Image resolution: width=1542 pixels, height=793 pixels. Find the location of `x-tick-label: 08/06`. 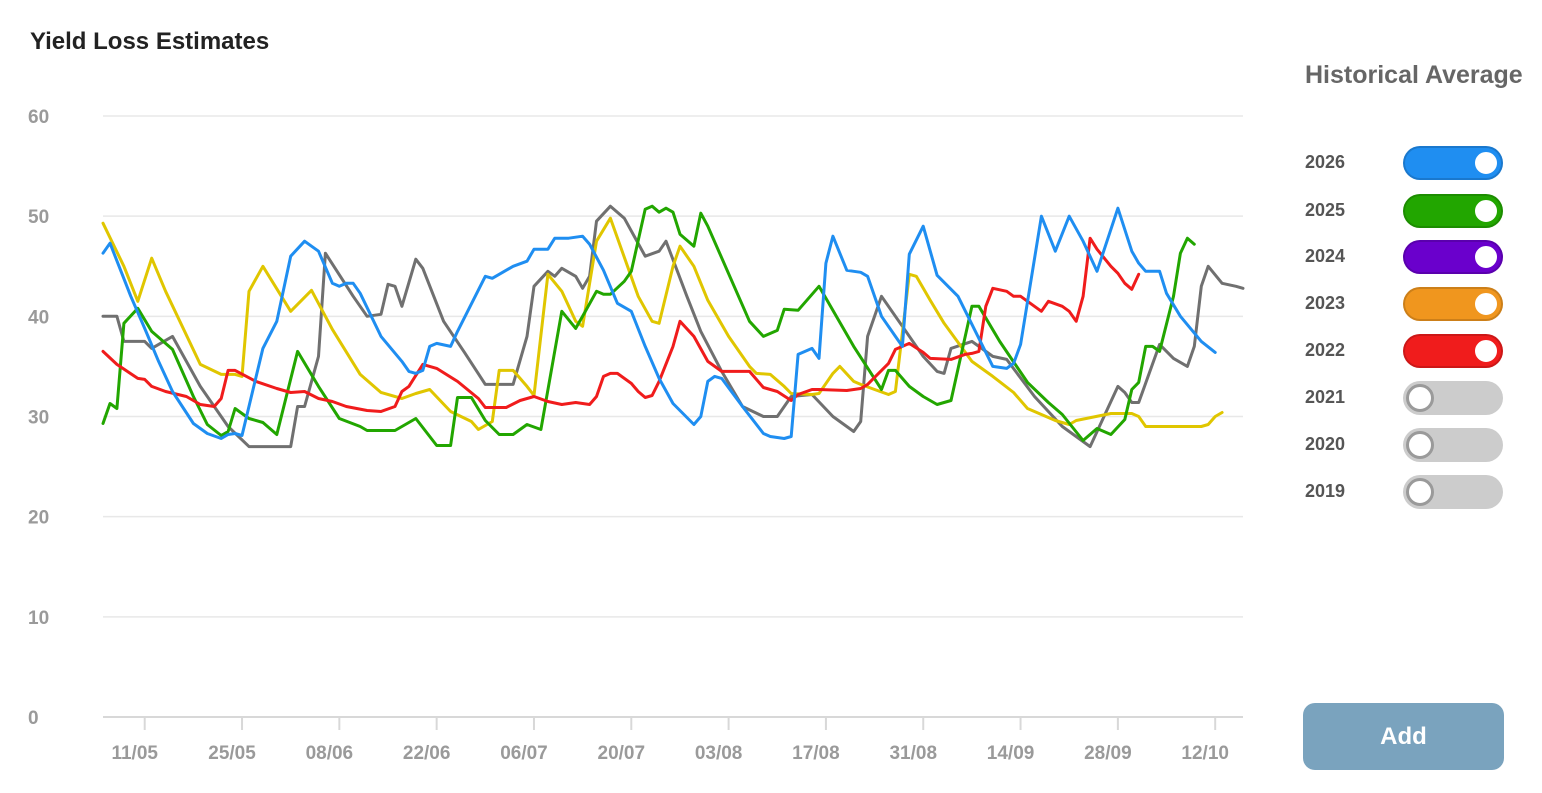

x-tick-label: 08/06 is located at coordinates (330, 753).